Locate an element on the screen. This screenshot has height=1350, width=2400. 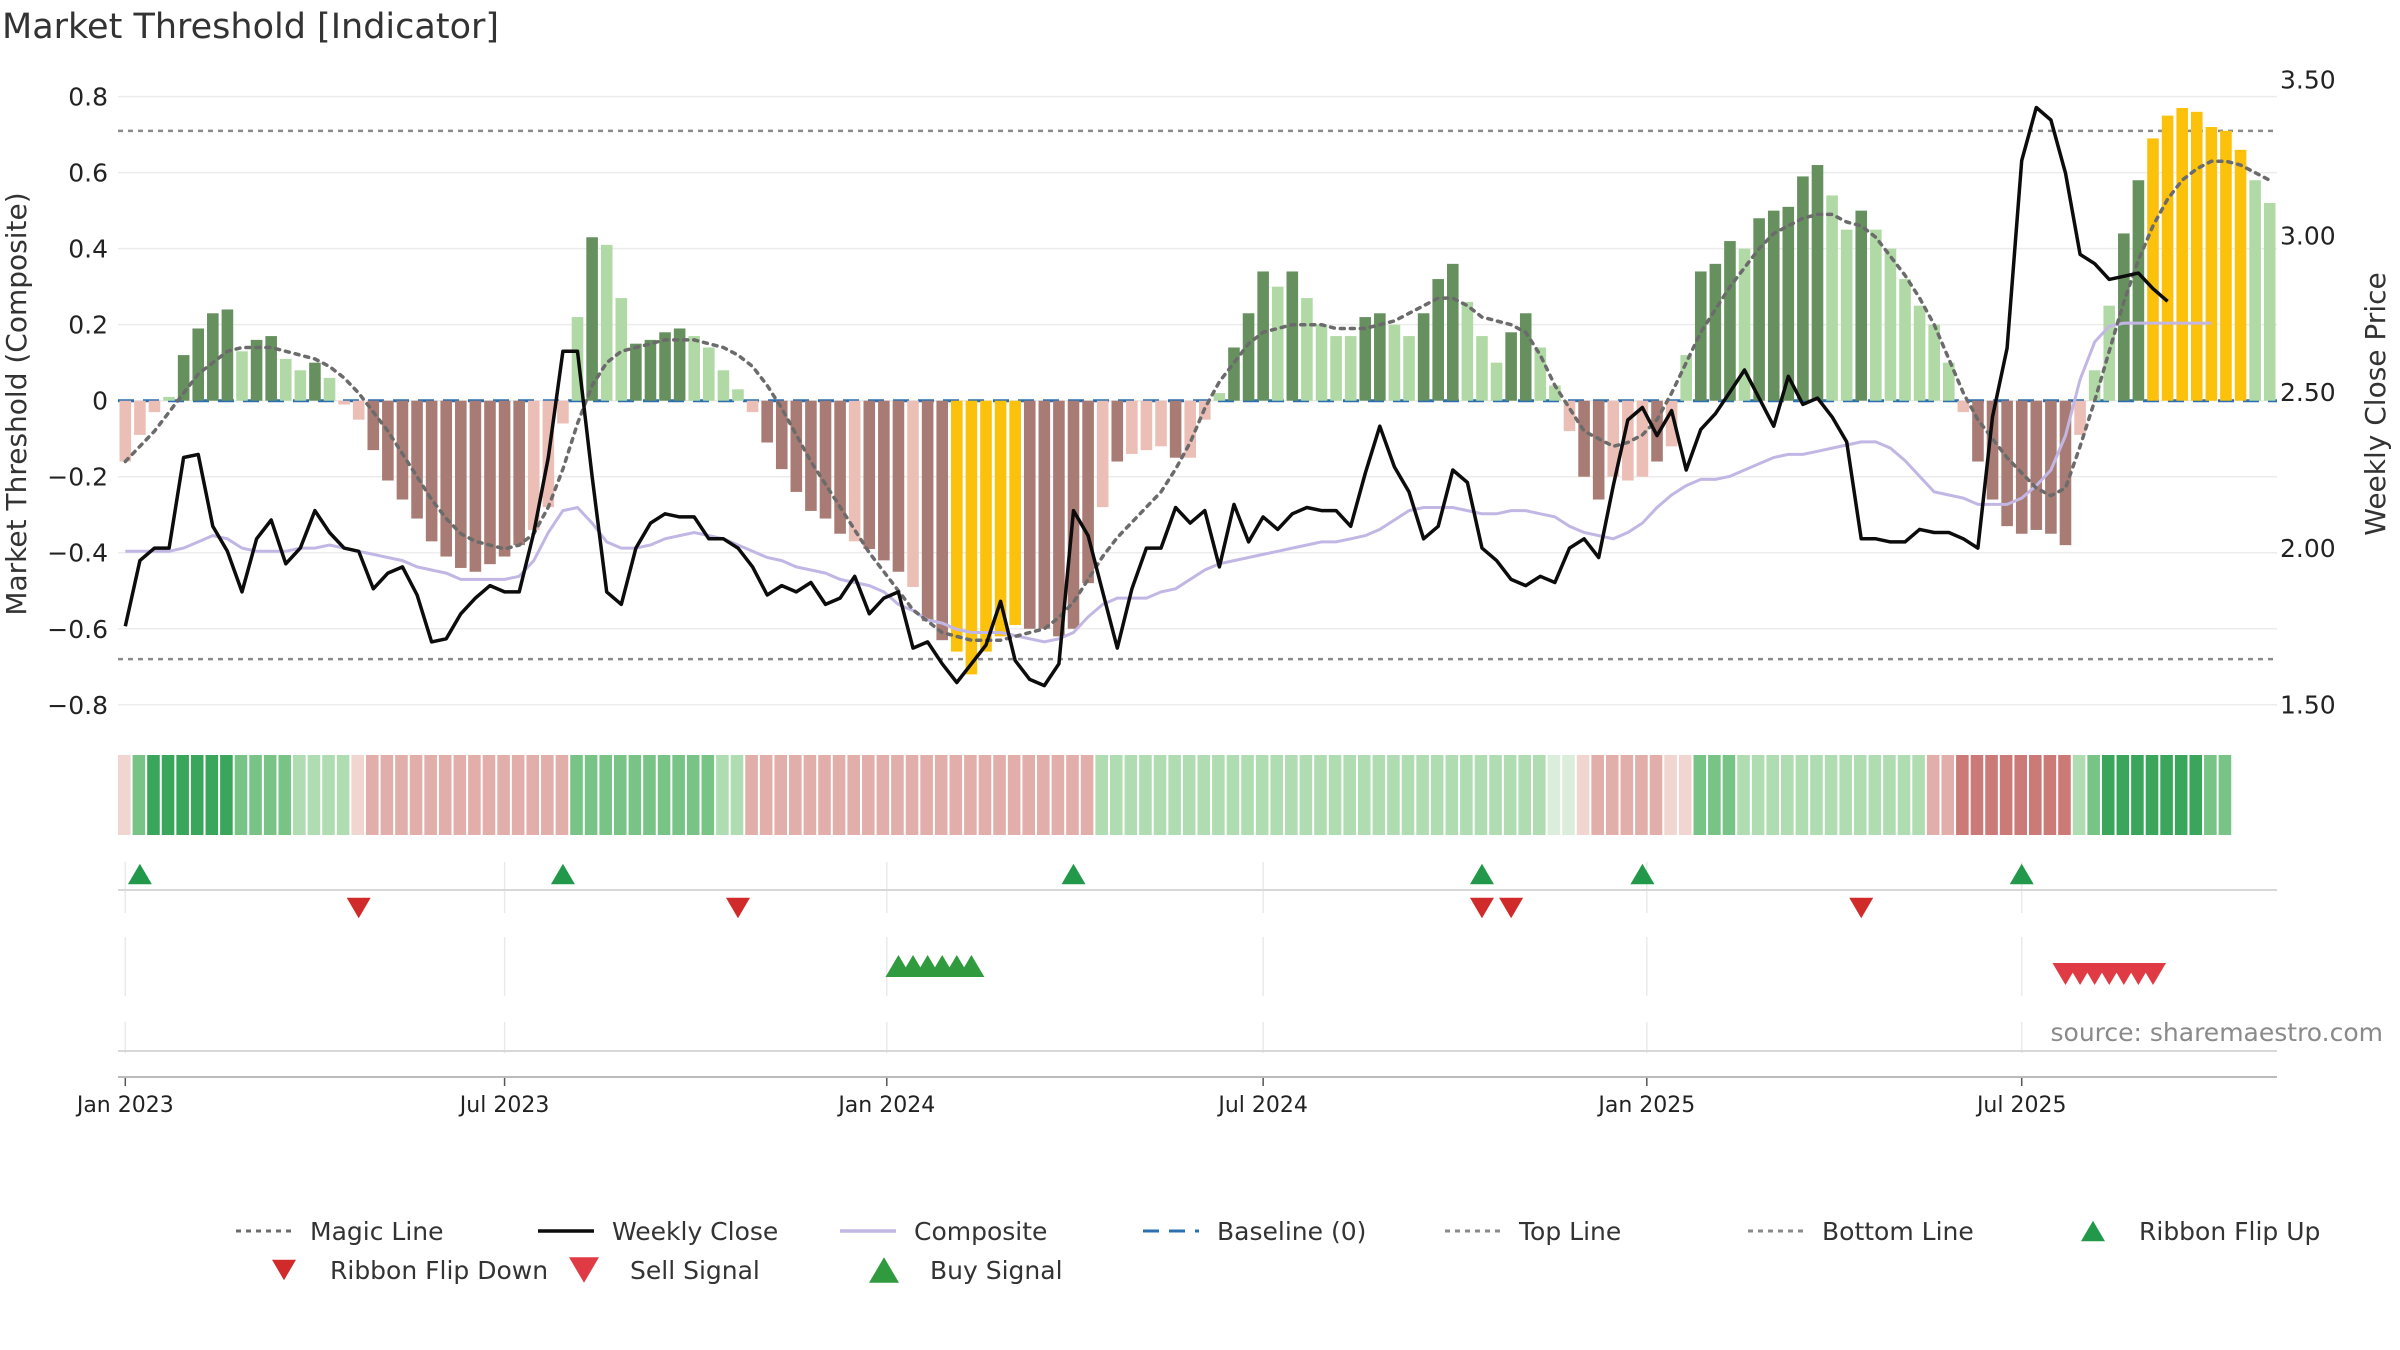
y-tick-label: 0 is located at coordinates (100, 401).